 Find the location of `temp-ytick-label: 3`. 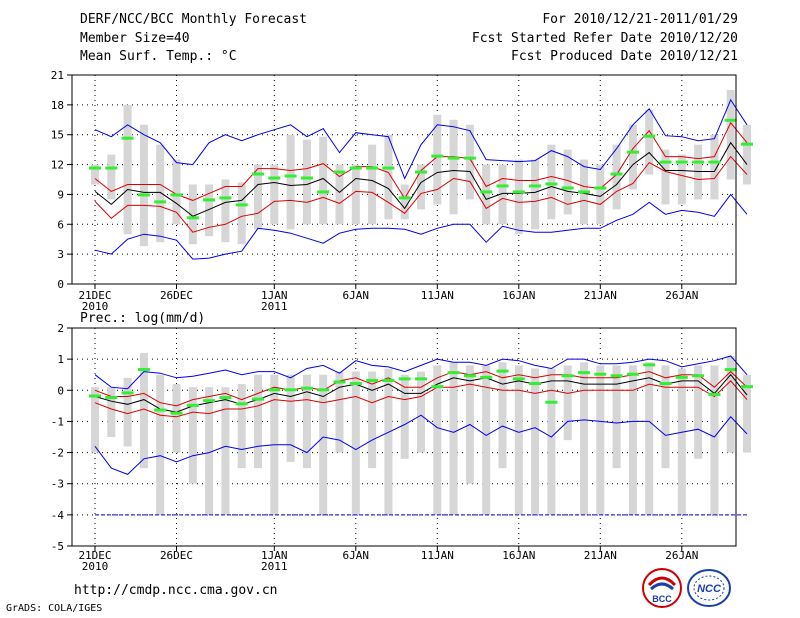

temp-ytick-label: 3 is located at coordinates (60, 254).